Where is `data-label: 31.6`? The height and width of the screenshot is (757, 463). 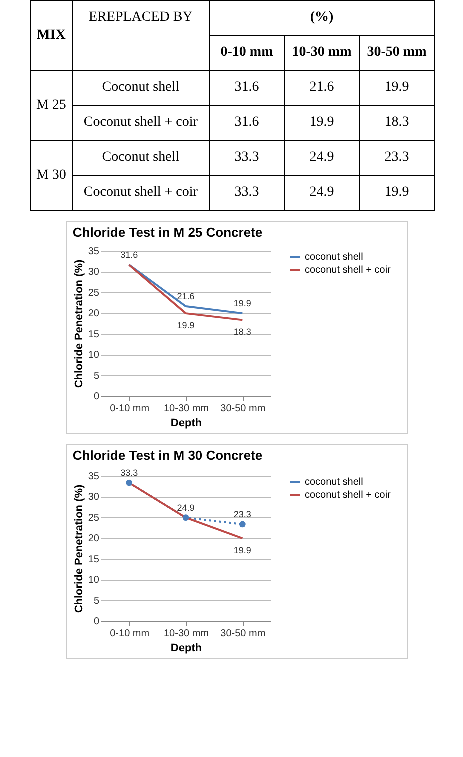 data-label: 31.6 is located at coordinates (129, 255).